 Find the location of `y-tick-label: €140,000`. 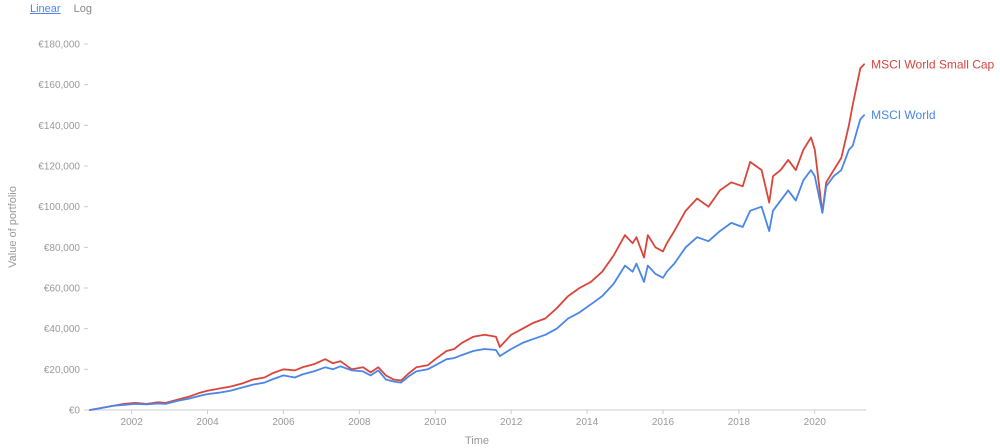

y-tick-label: €140,000 is located at coordinates (59, 126).